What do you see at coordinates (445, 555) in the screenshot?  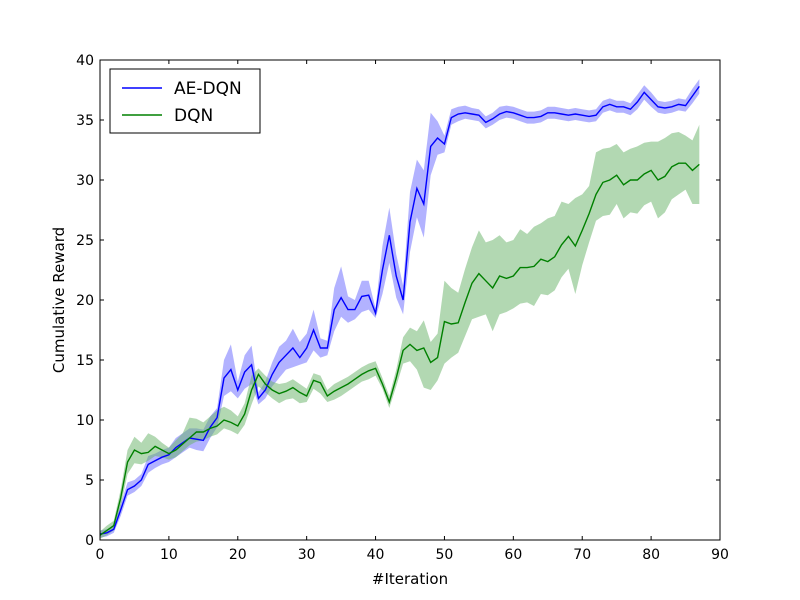 I see `x-tick-label: 50` at bounding box center [445, 555].